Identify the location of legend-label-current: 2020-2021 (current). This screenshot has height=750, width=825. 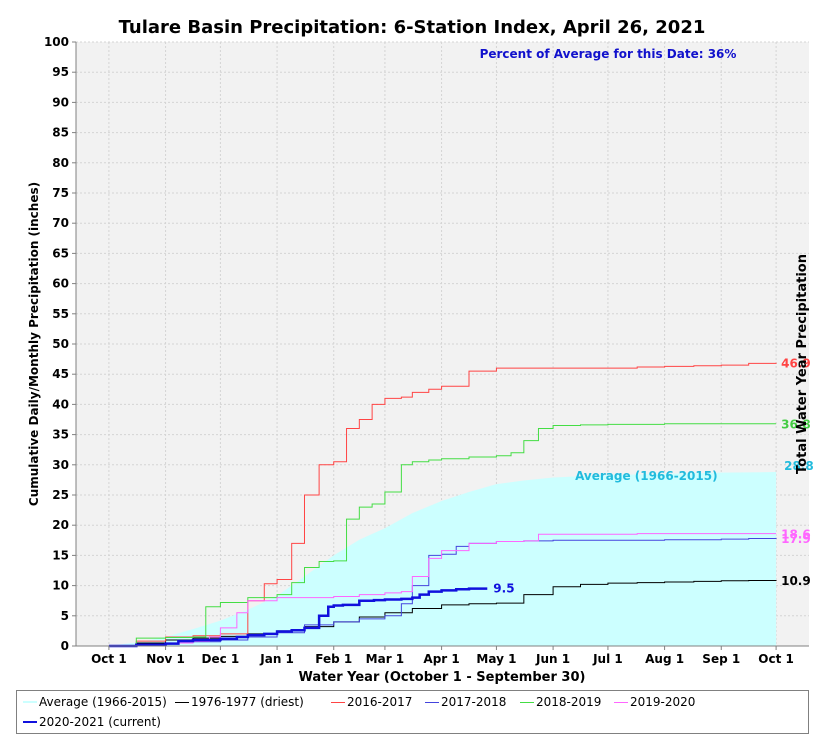
(100, 722).